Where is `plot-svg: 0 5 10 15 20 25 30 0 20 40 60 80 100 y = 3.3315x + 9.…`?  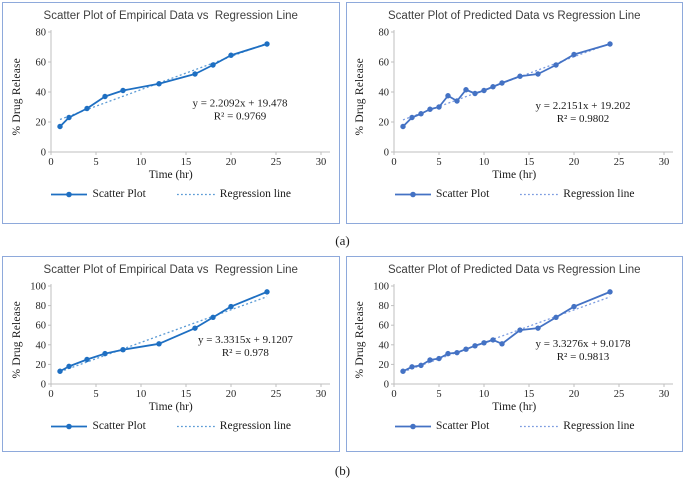 plot-svg: 0 5 10 15 20 25 30 0 20 40 60 80 100 y = 3.3315x + 9.… is located at coordinates (180, 341).